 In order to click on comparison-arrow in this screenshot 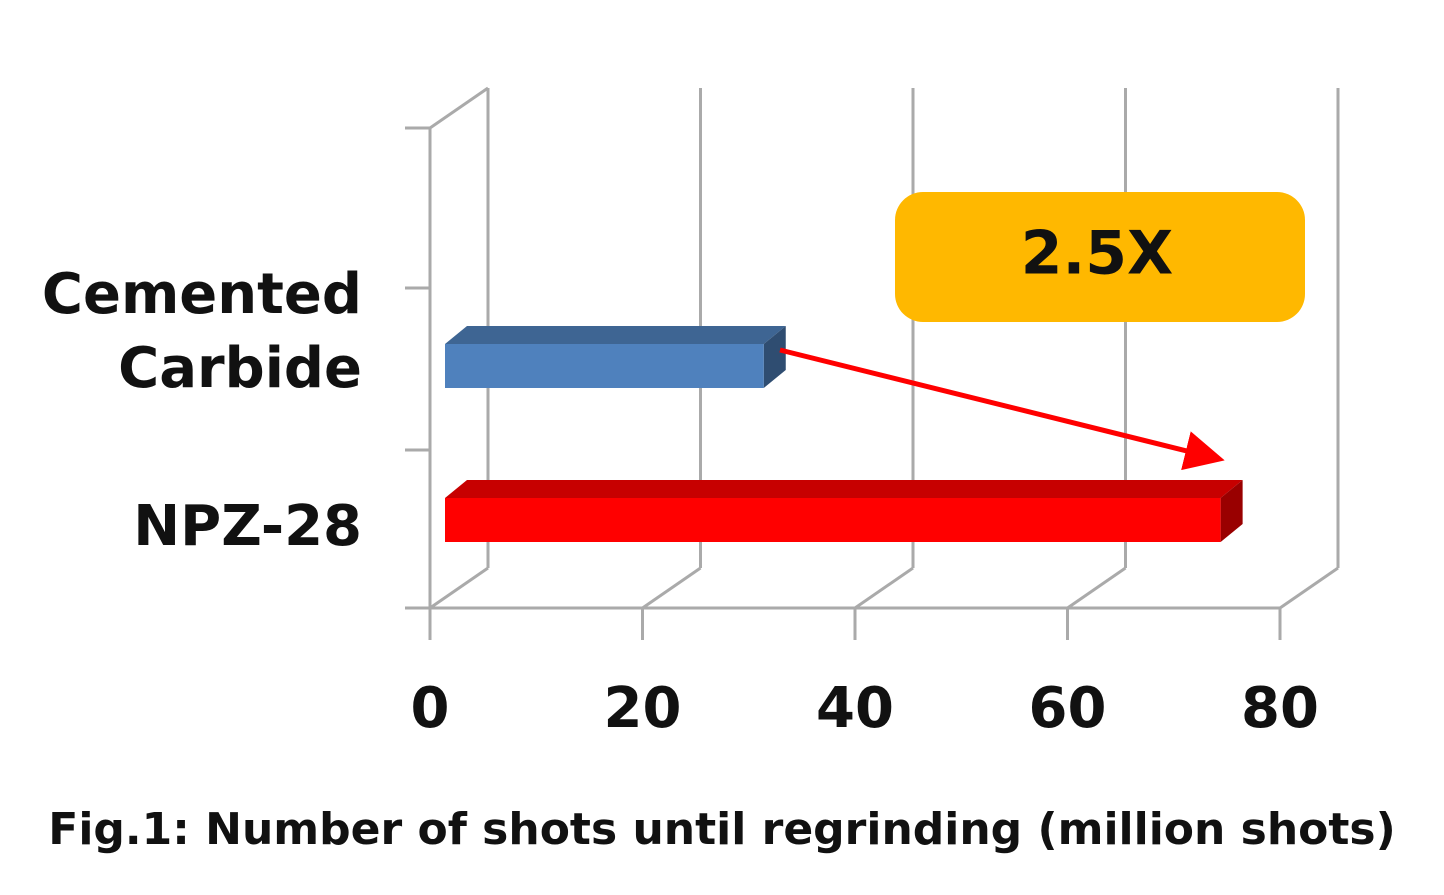, I will do `click(1002, 409)`.